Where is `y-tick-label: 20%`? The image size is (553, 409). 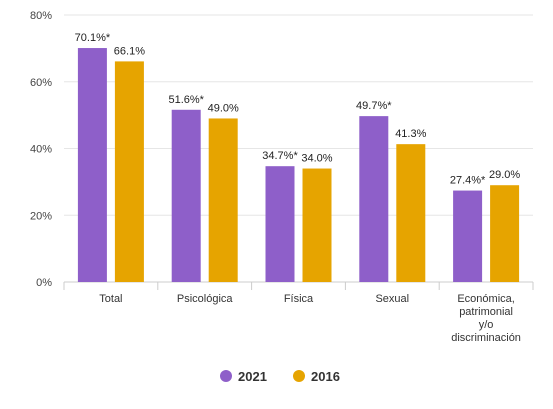 y-tick-label: 20% is located at coordinates (41, 216).